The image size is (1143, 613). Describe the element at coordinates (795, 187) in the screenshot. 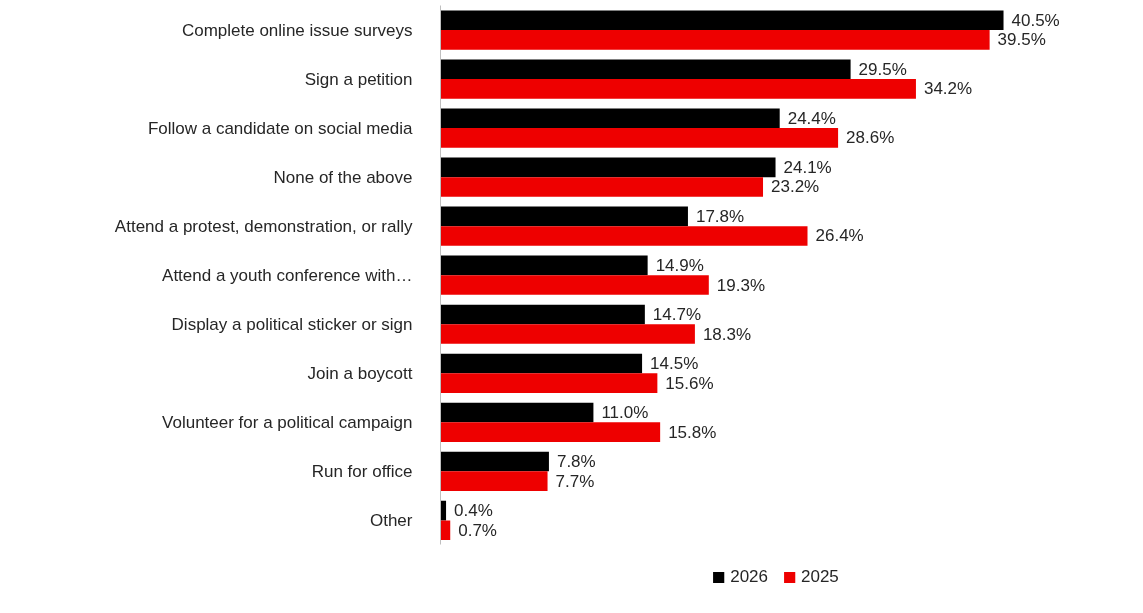

I see `data-label: 23.2%` at that location.